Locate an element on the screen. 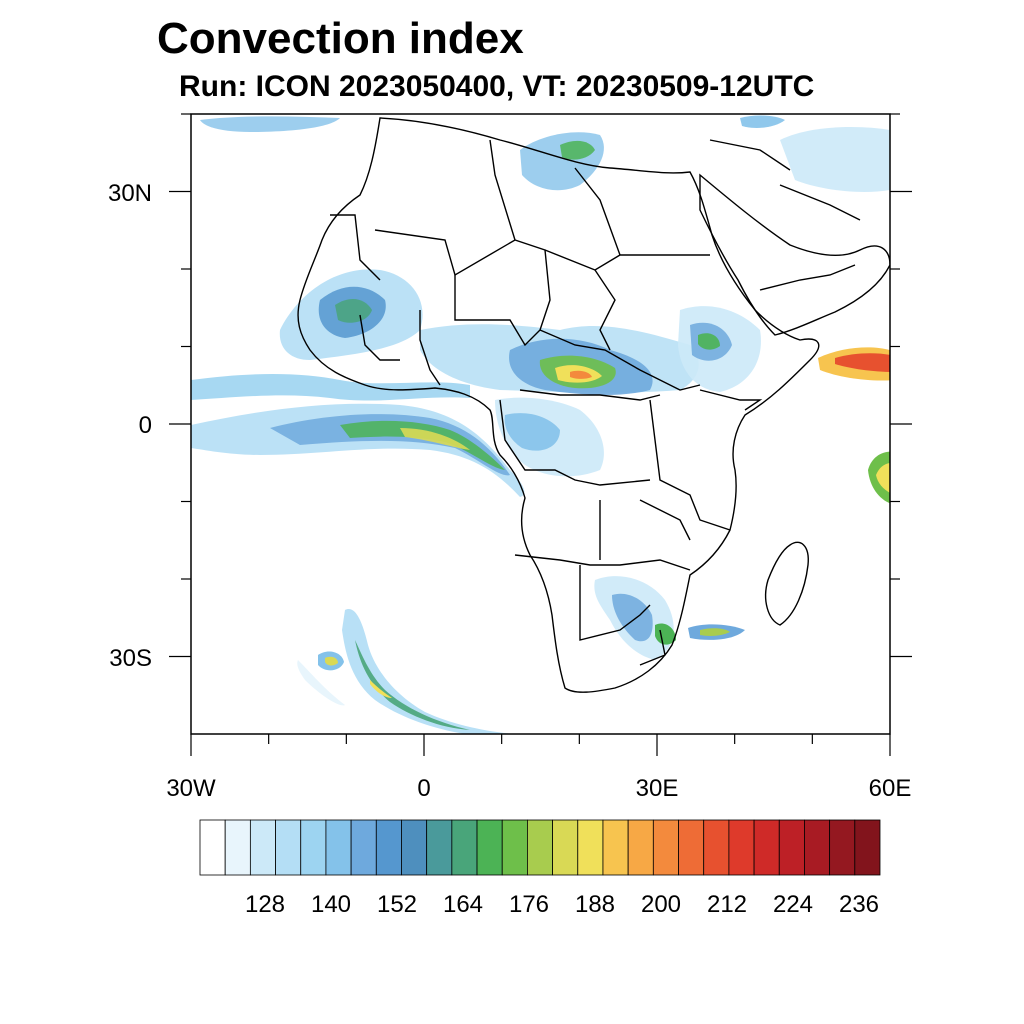 The width and height of the screenshot is (1024, 1024). field-madagascar-east-core is located at coordinates (715, 632).